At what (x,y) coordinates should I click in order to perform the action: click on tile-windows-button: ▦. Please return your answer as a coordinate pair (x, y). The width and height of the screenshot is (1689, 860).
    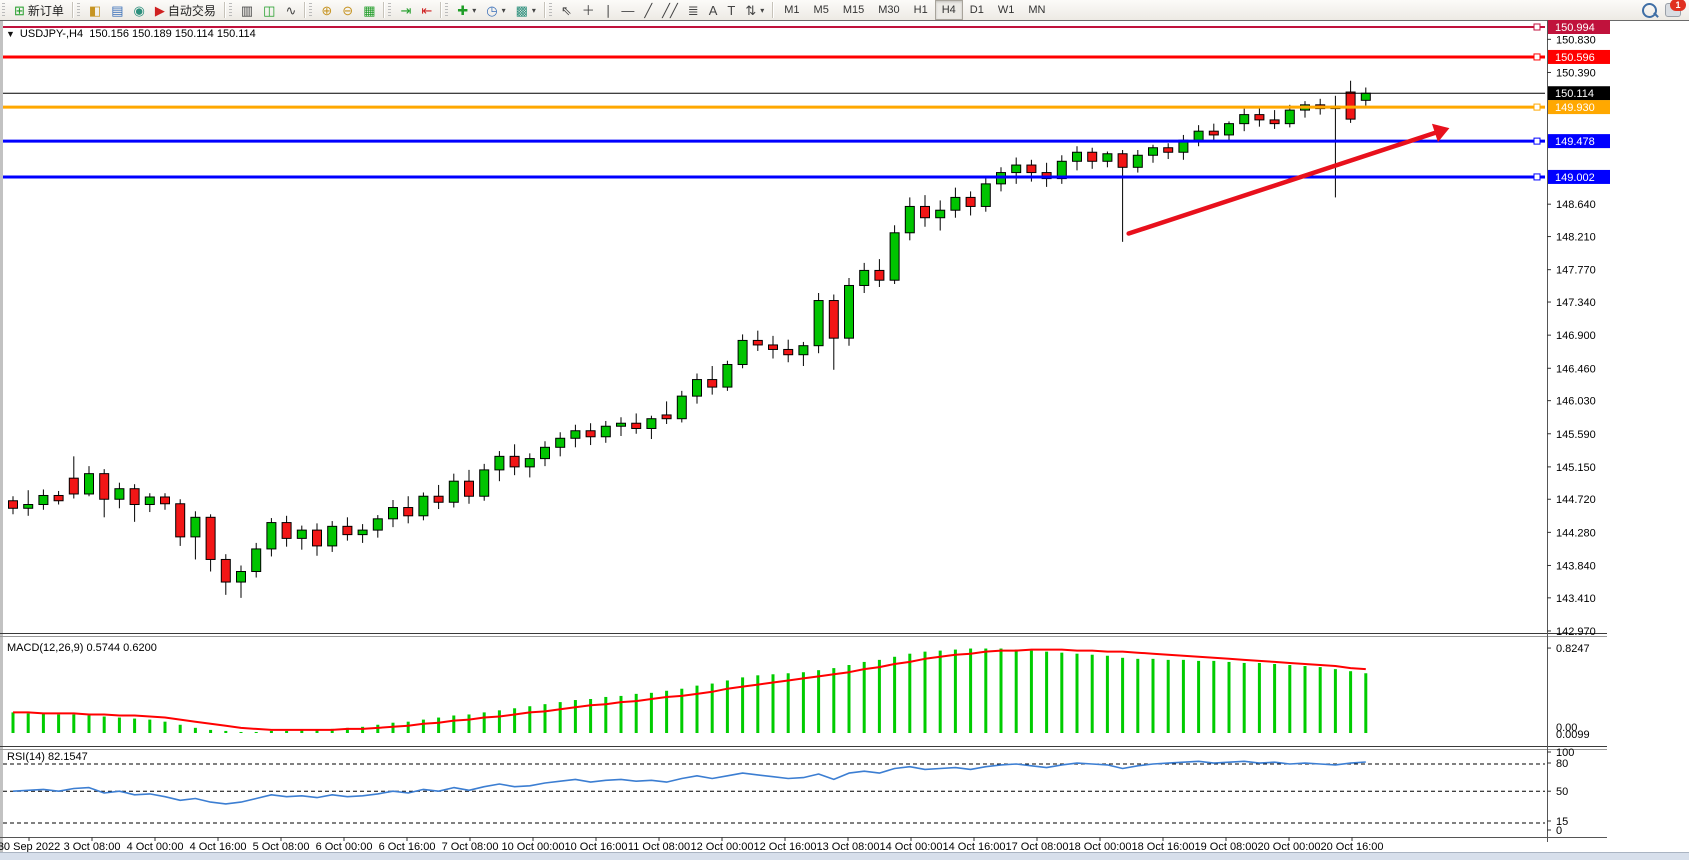
    Looking at the image, I should click on (369, 10).